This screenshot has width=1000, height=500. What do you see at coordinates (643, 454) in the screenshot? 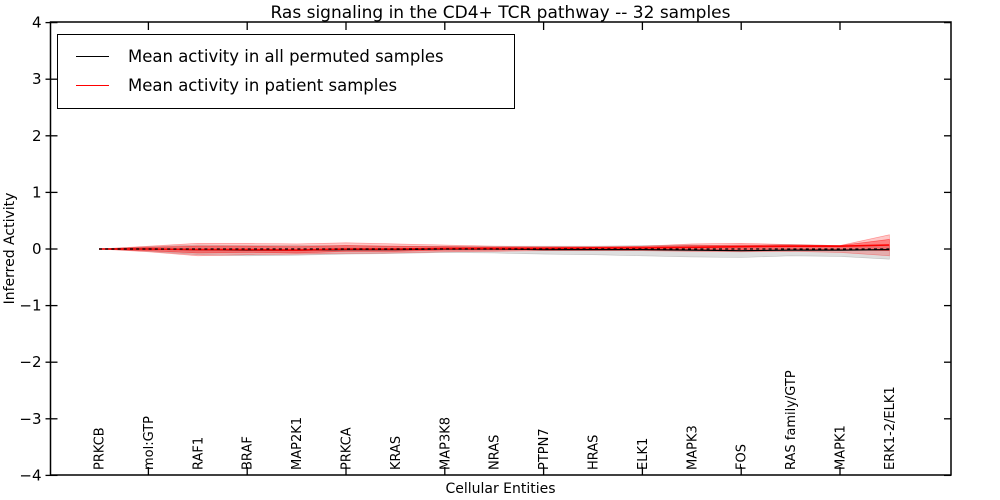
I see `x-category-label: ELK1` at bounding box center [643, 454].